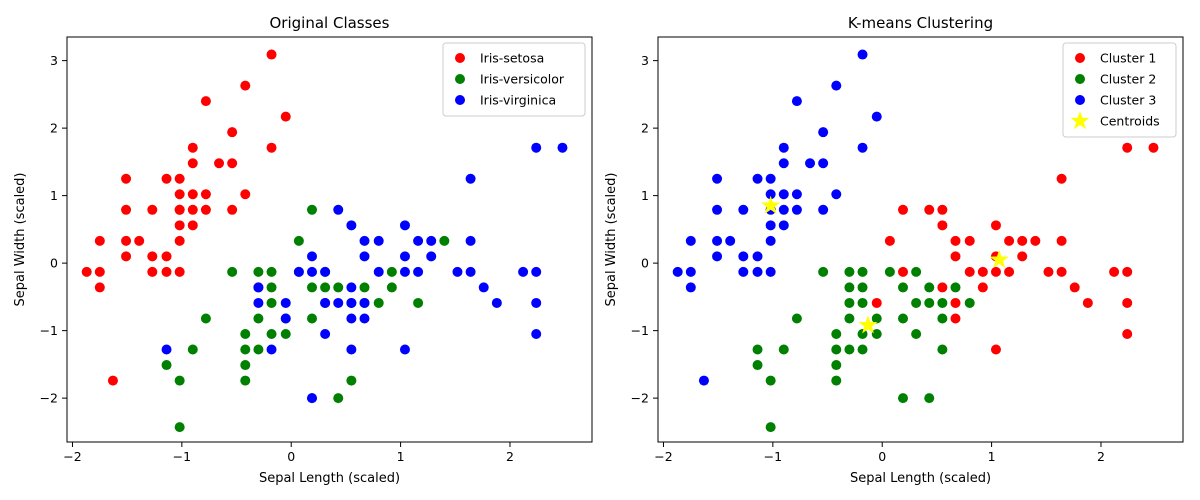 This screenshot has width=1200, height=500. I want to click on x-tick-label: 2, so click(510, 456).